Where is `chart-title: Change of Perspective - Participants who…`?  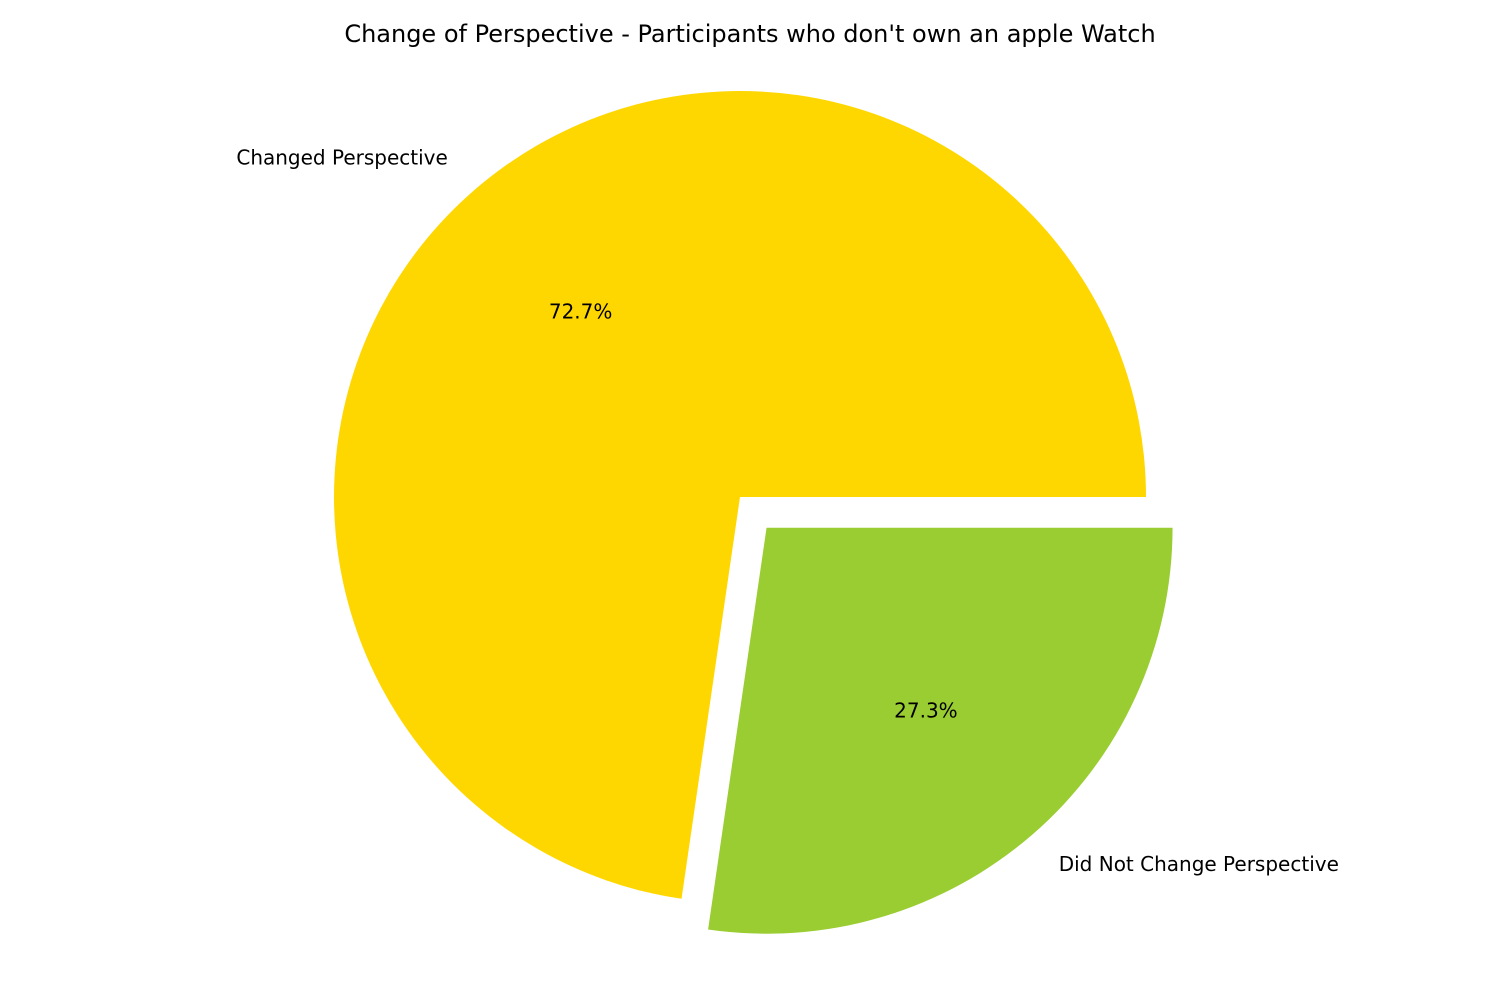 chart-title: Change of Perspective - Participants who… is located at coordinates (749, 34).